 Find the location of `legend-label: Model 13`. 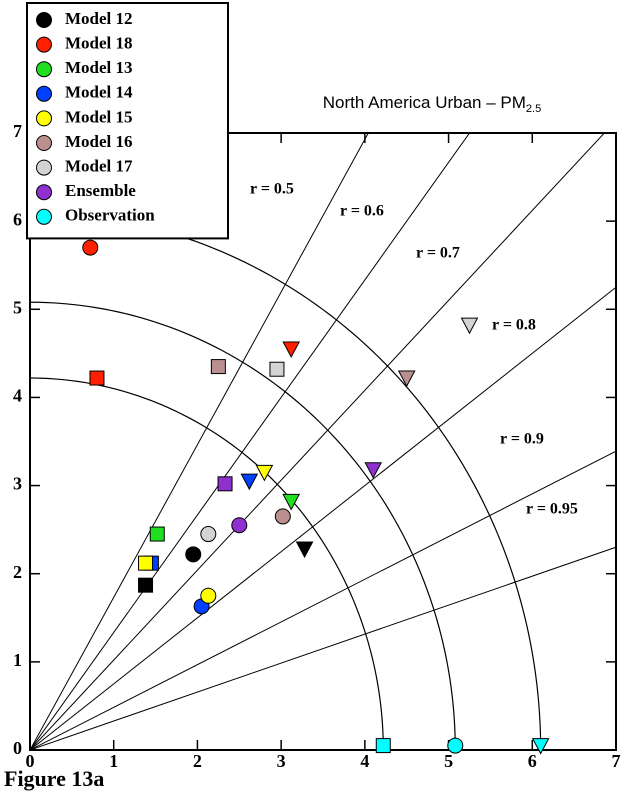

legend-label: Model 13 is located at coordinates (99, 67).